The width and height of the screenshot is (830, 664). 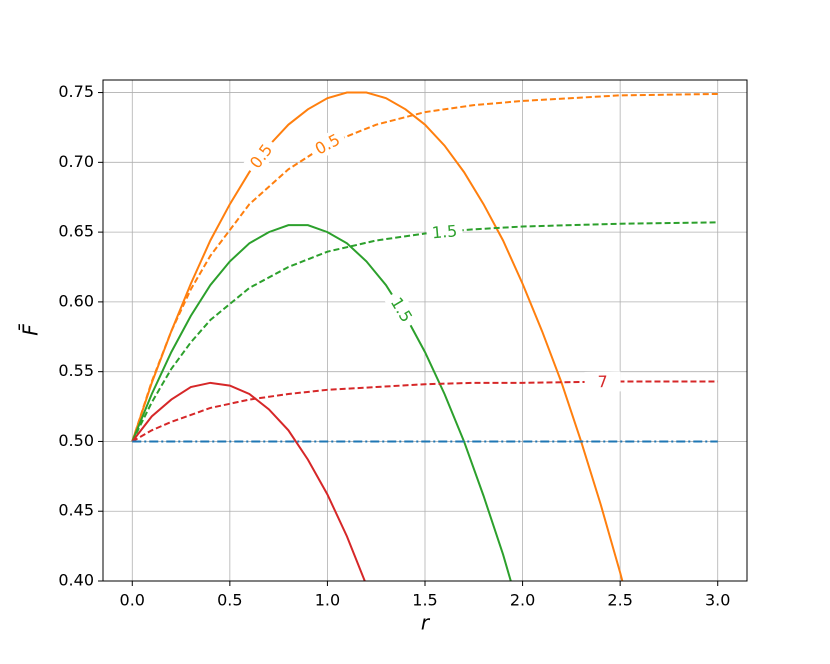 I want to click on x-tick-label: 0.0, so click(x=132, y=600).